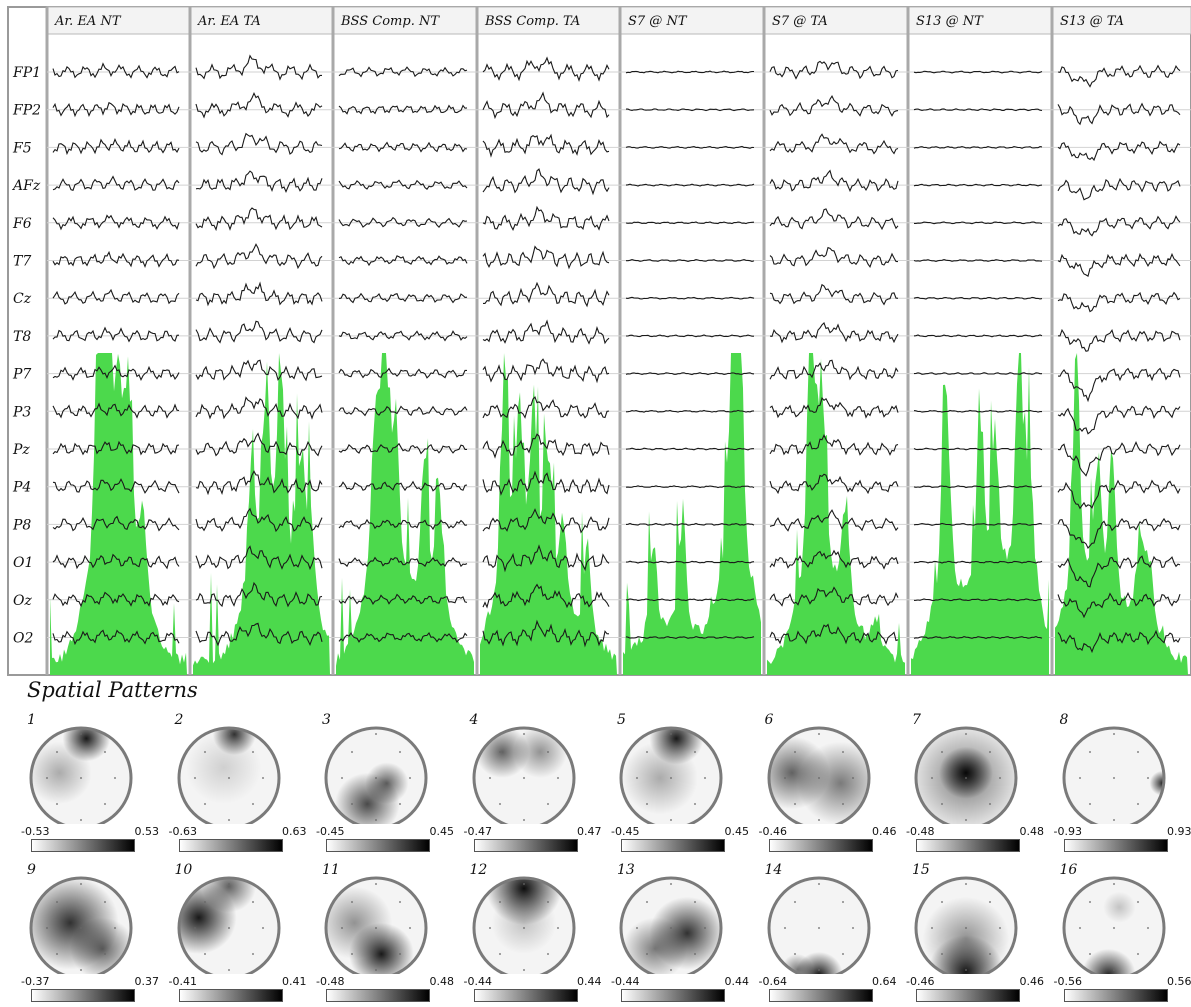  What do you see at coordinates (21, 375) in the screenshot?
I see `channel-label: P7` at bounding box center [21, 375].